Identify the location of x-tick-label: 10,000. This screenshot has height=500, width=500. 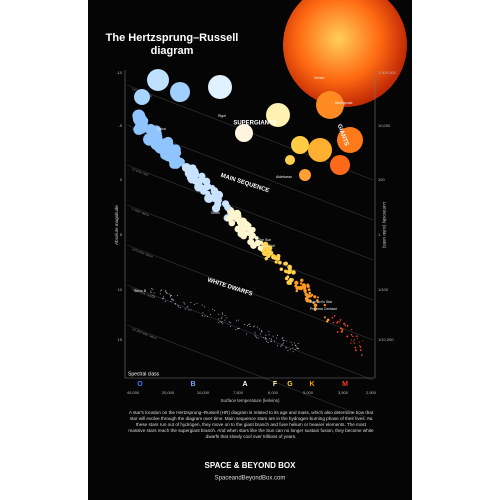
(203, 392).